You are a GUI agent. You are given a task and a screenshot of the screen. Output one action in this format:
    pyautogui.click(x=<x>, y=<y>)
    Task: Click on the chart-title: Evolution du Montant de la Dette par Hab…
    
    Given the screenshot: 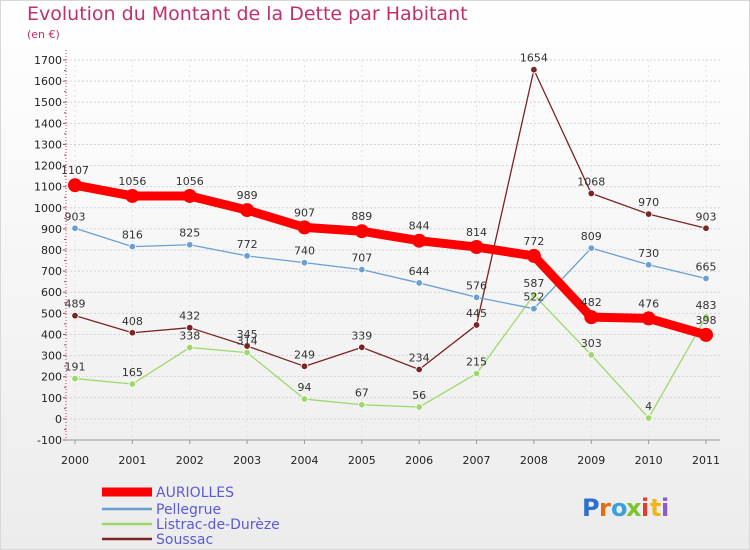 What is the action you would take?
    pyautogui.click(x=247, y=14)
    